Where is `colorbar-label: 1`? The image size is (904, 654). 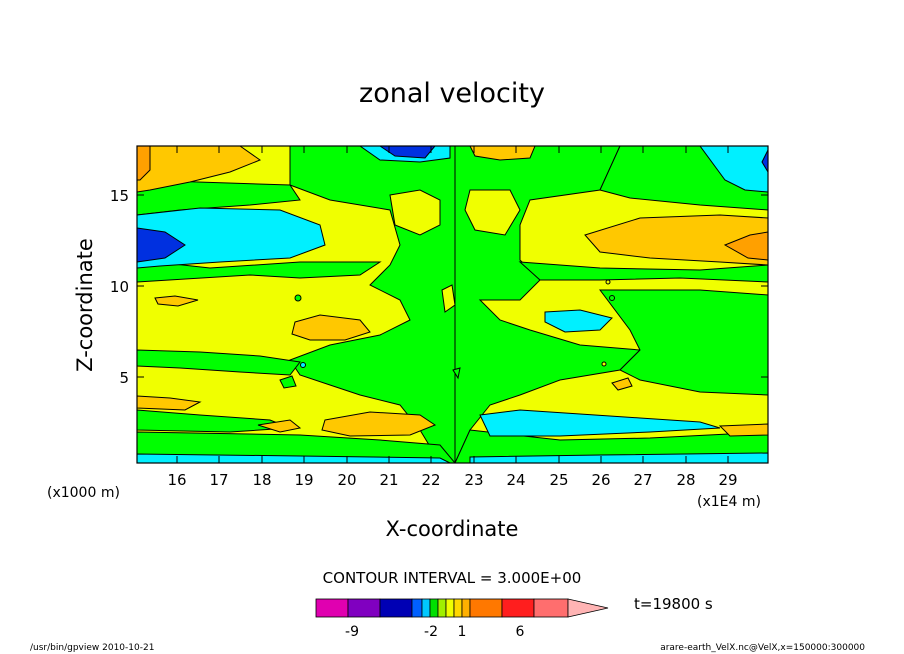 colorbar-label: 1 is located at coordinates (462, 632).